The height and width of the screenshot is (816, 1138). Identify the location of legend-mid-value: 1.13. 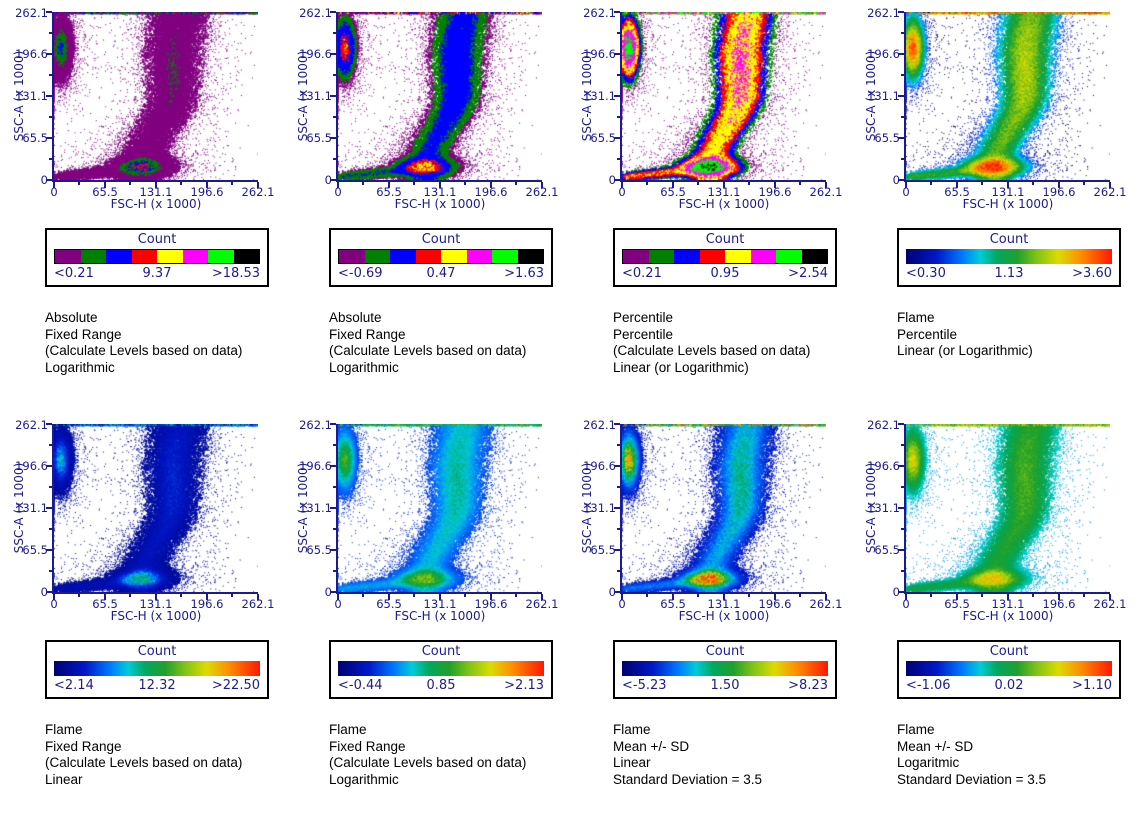
(1009, 273).